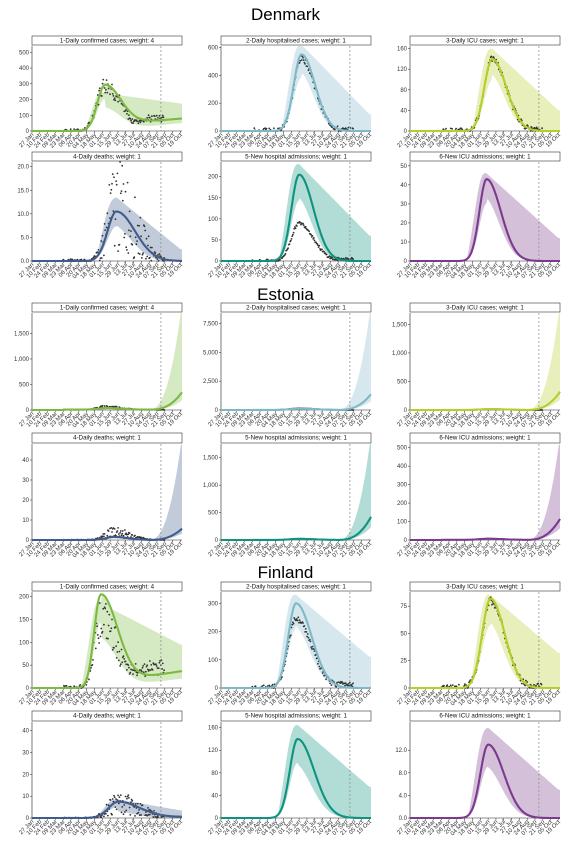 This screenshot has width=571, height=850. I want to click on y-tick-label: 100, so click(24, 643).